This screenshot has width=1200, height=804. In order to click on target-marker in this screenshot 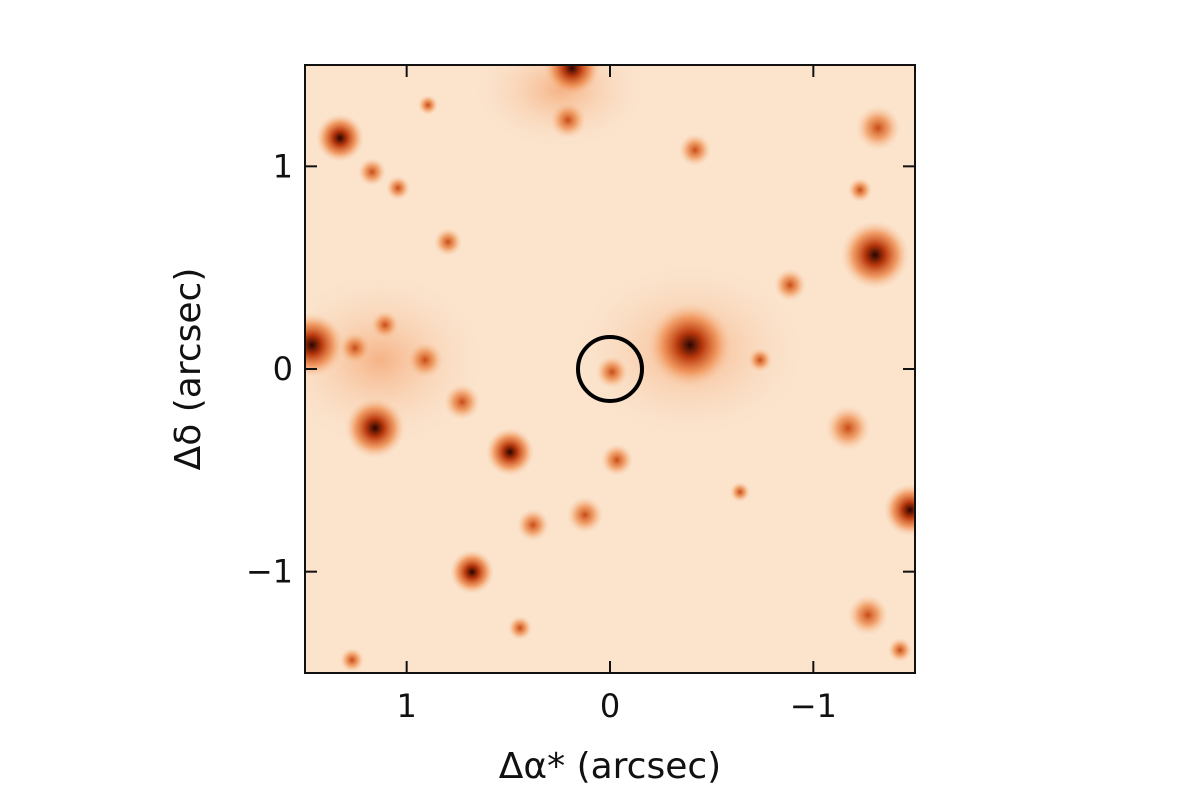, I will do `click(610, 369)`.